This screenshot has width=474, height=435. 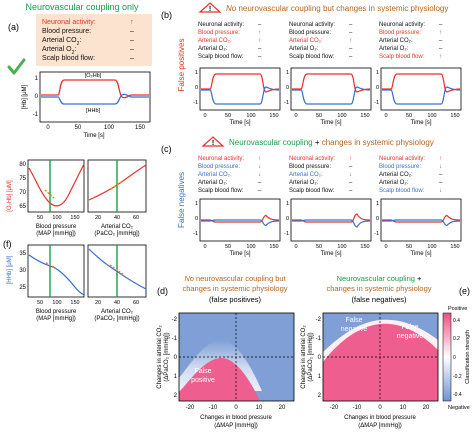 What do you see at coordinates (447, 357) in the screenshot?
I see `colorbar-gradient` at bounding box center [447, 357].